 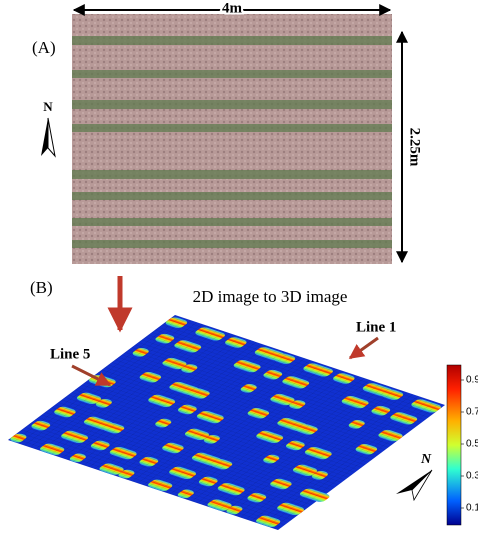 What do you see at coordinates (454, 445) in the screenshot?
I see `colorbar` at bounding box center [454, 445].